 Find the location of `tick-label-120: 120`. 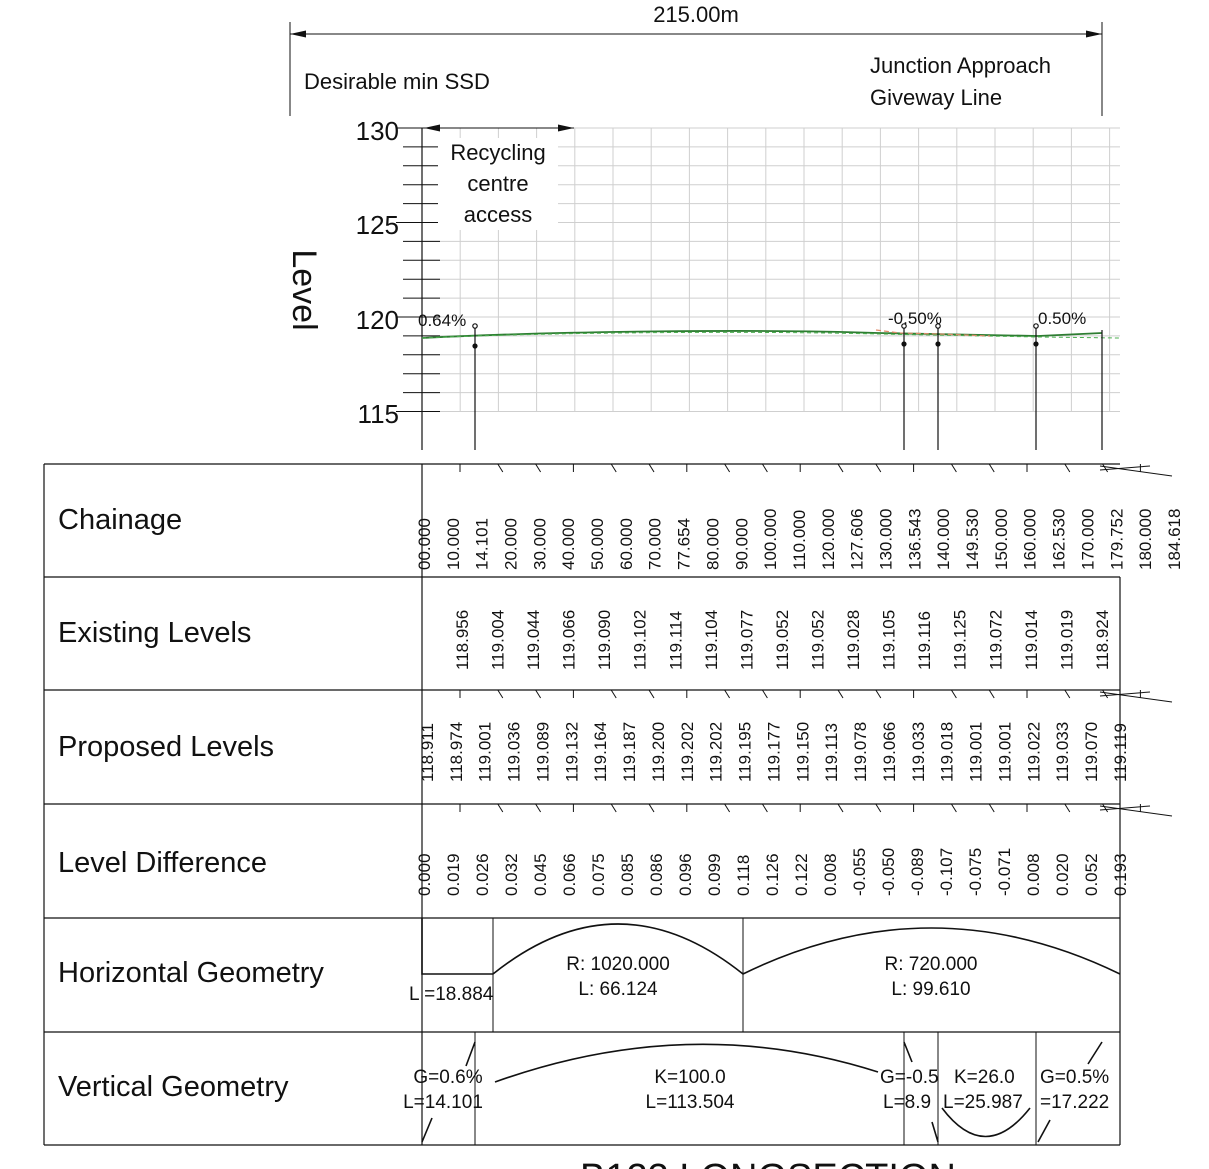

tick-label-120: 120 is located at coordinates (377, 320).